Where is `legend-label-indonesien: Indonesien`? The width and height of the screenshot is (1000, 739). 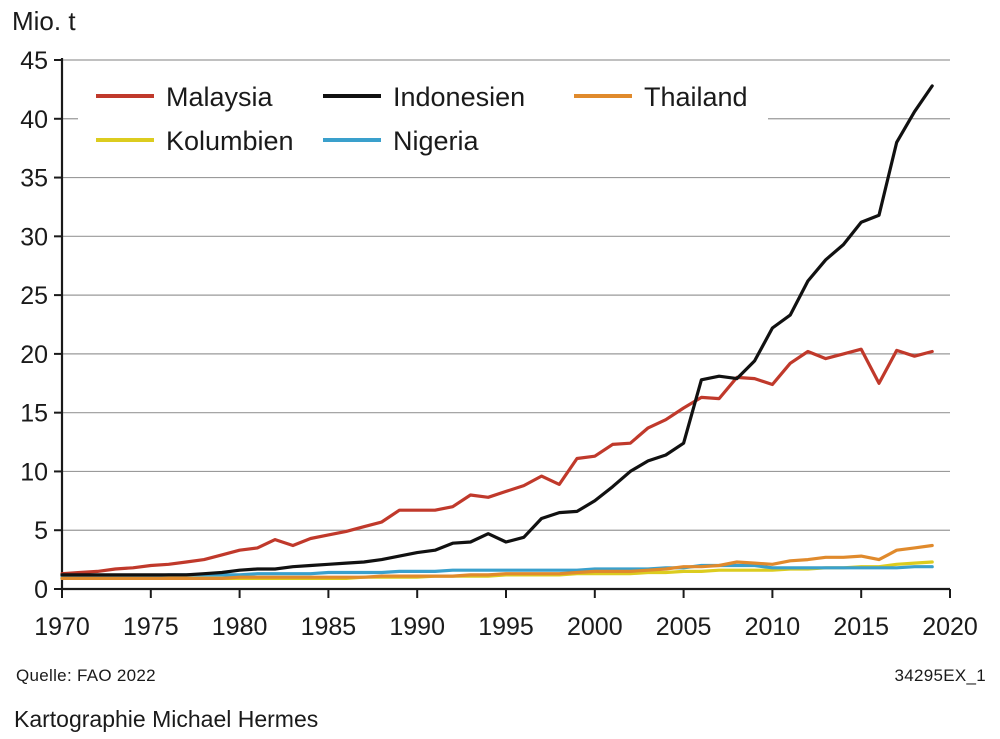
legend-label-indonesien: Indonesien is located at coordinates (459, 97).